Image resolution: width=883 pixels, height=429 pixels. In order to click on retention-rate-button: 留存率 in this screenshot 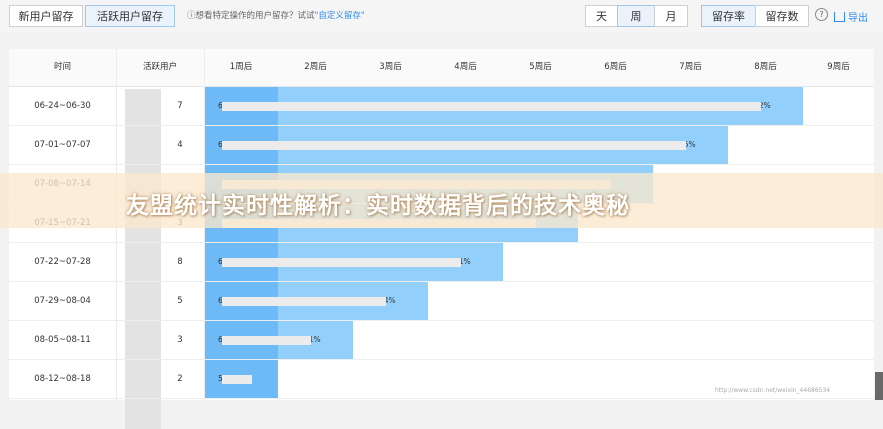, I will do `click(728, 16)`.